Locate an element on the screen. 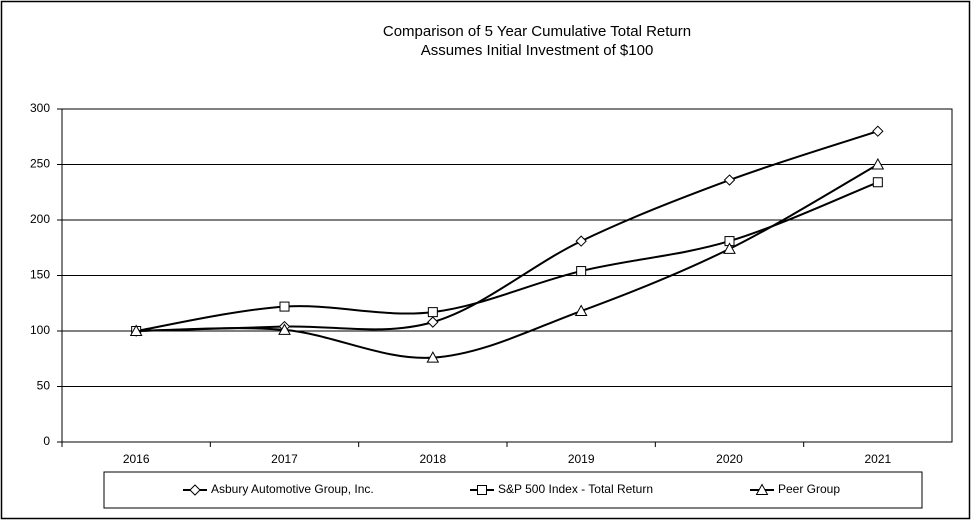  y-tick-label: 250 is located at coordinates (40, 164).